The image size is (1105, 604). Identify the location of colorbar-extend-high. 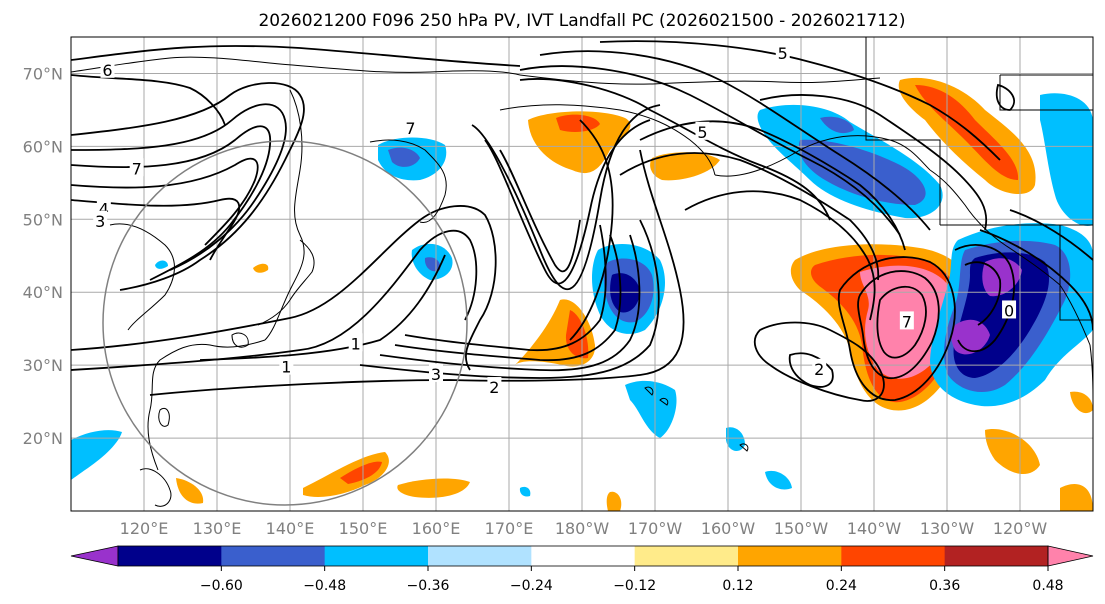
(1070, 556).